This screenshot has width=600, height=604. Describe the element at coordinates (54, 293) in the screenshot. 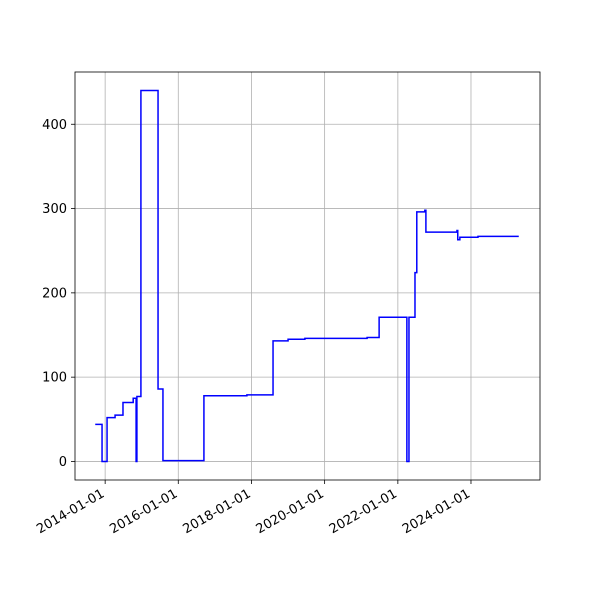

I see `y-tick-label: 200` at that location.